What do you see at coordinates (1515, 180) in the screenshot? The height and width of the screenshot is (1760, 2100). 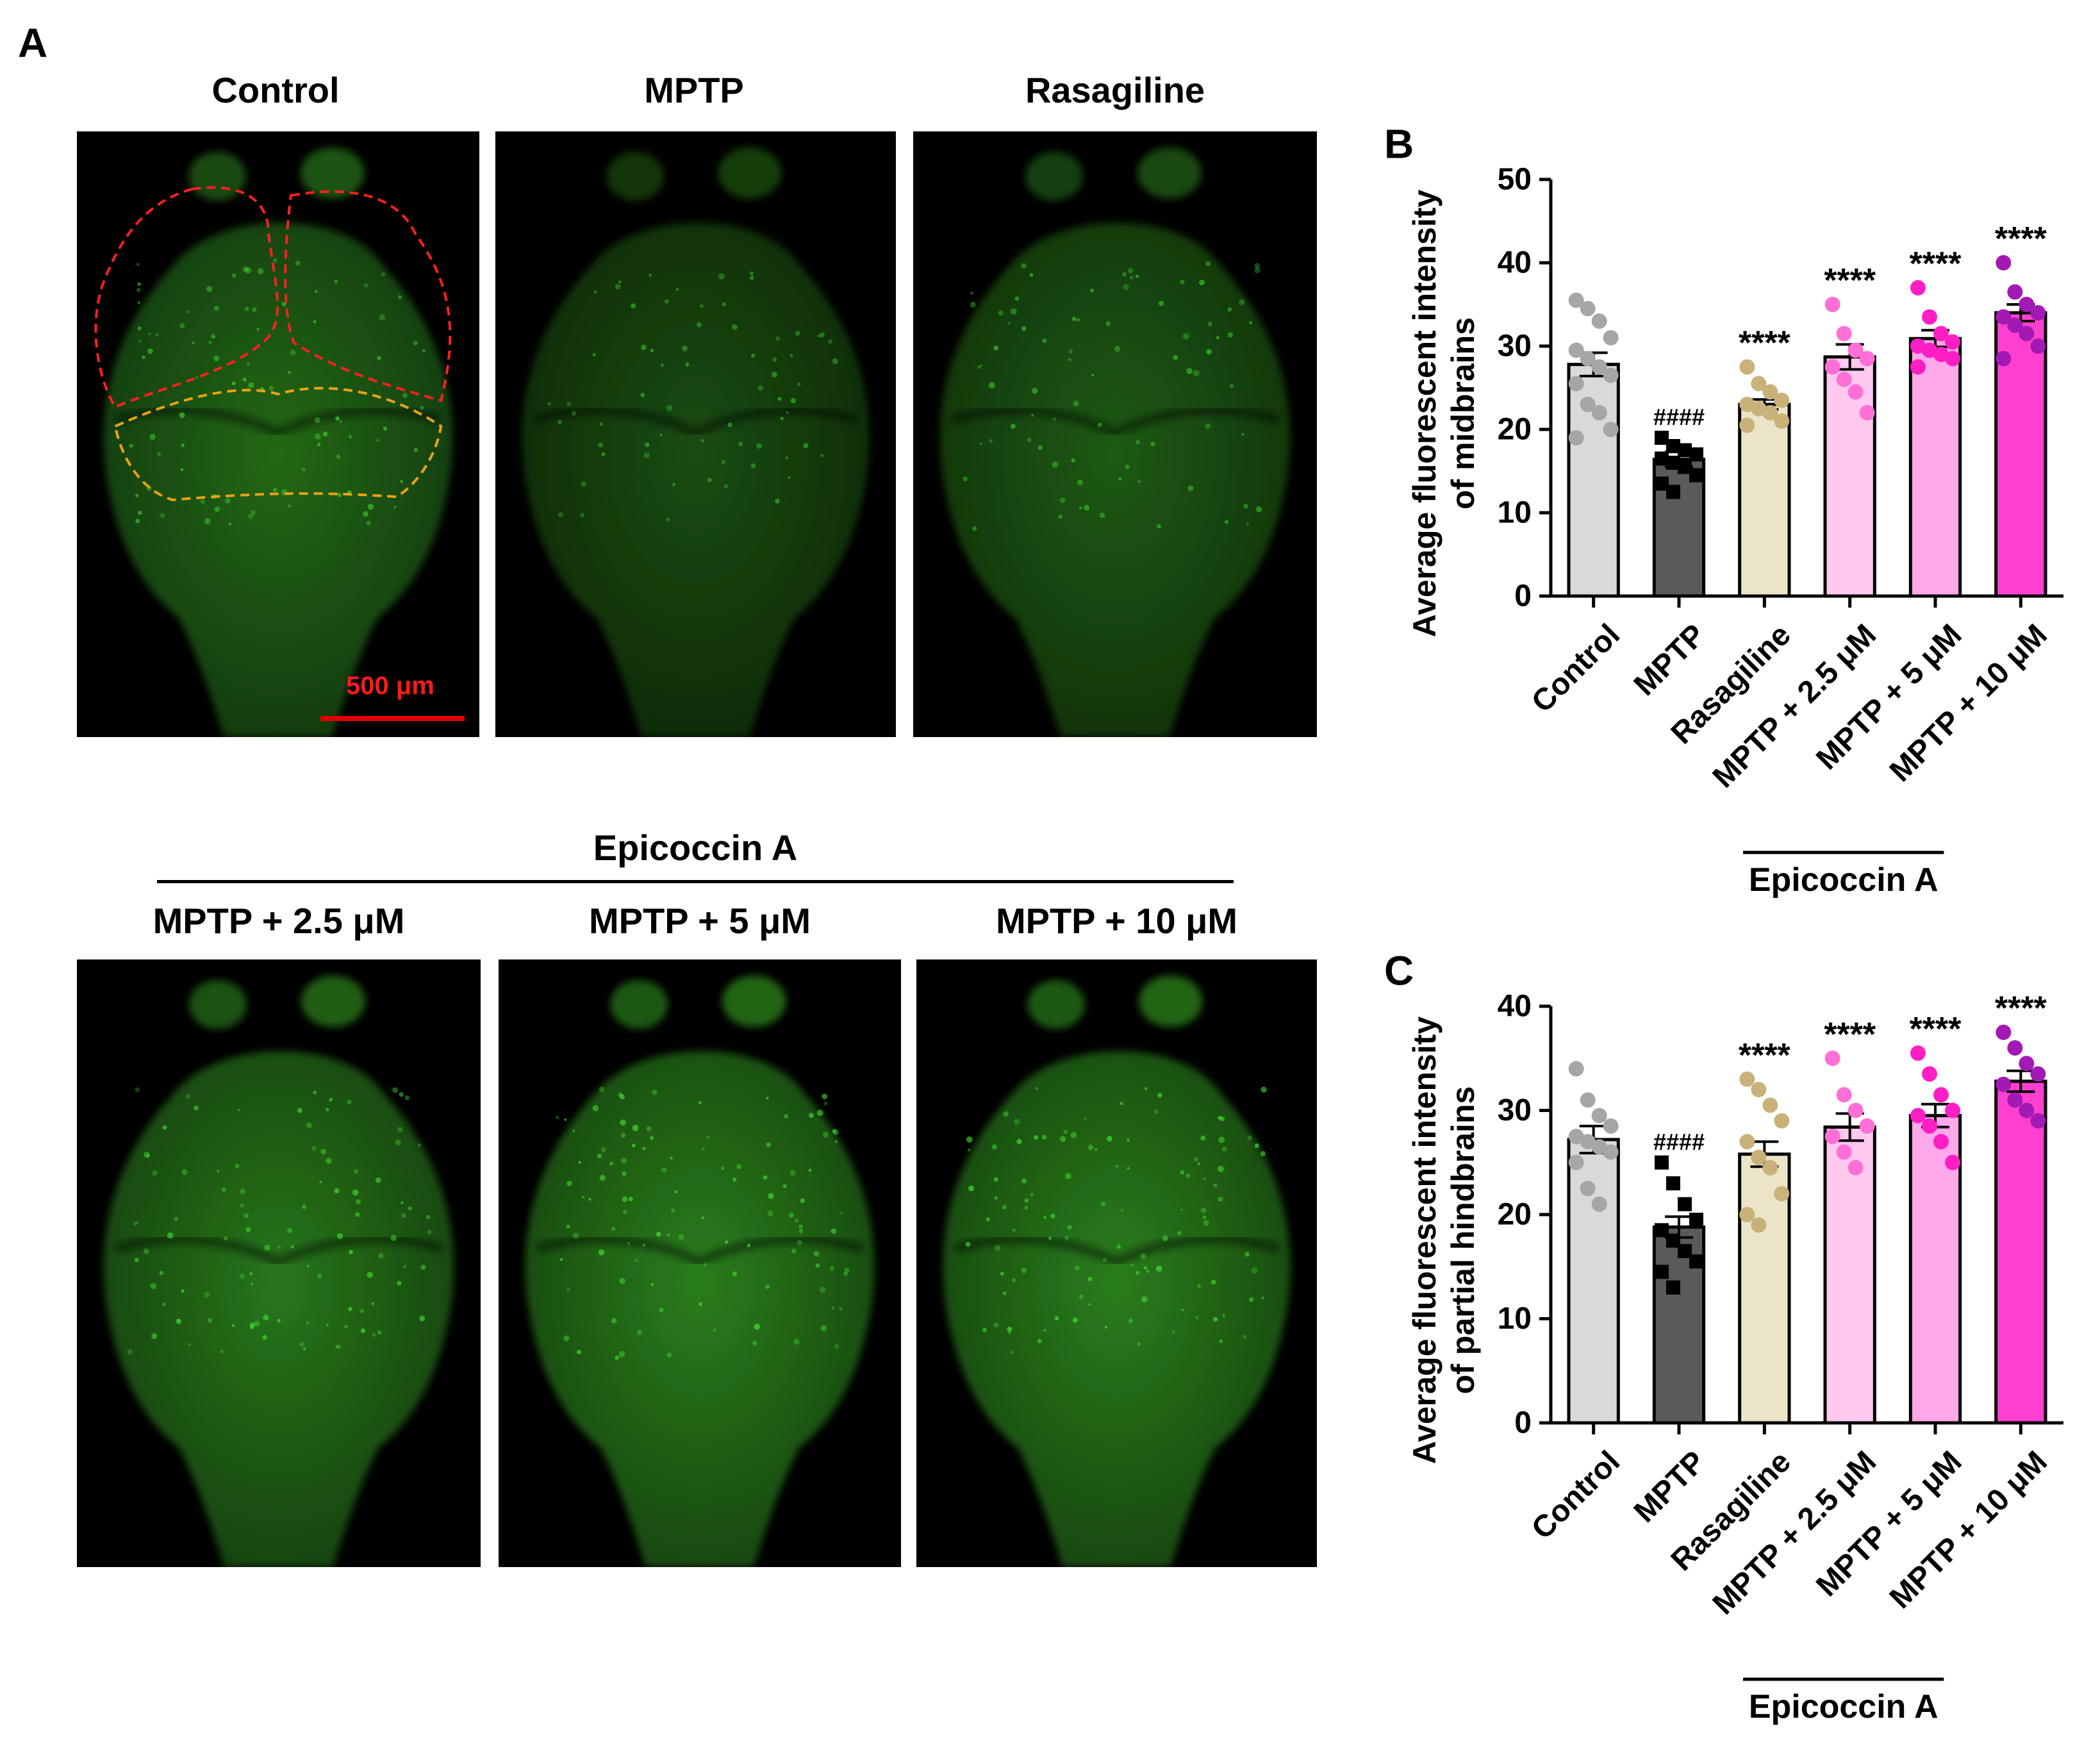 I see `y-tick-label: 50` at bounding box center [1515, 180].